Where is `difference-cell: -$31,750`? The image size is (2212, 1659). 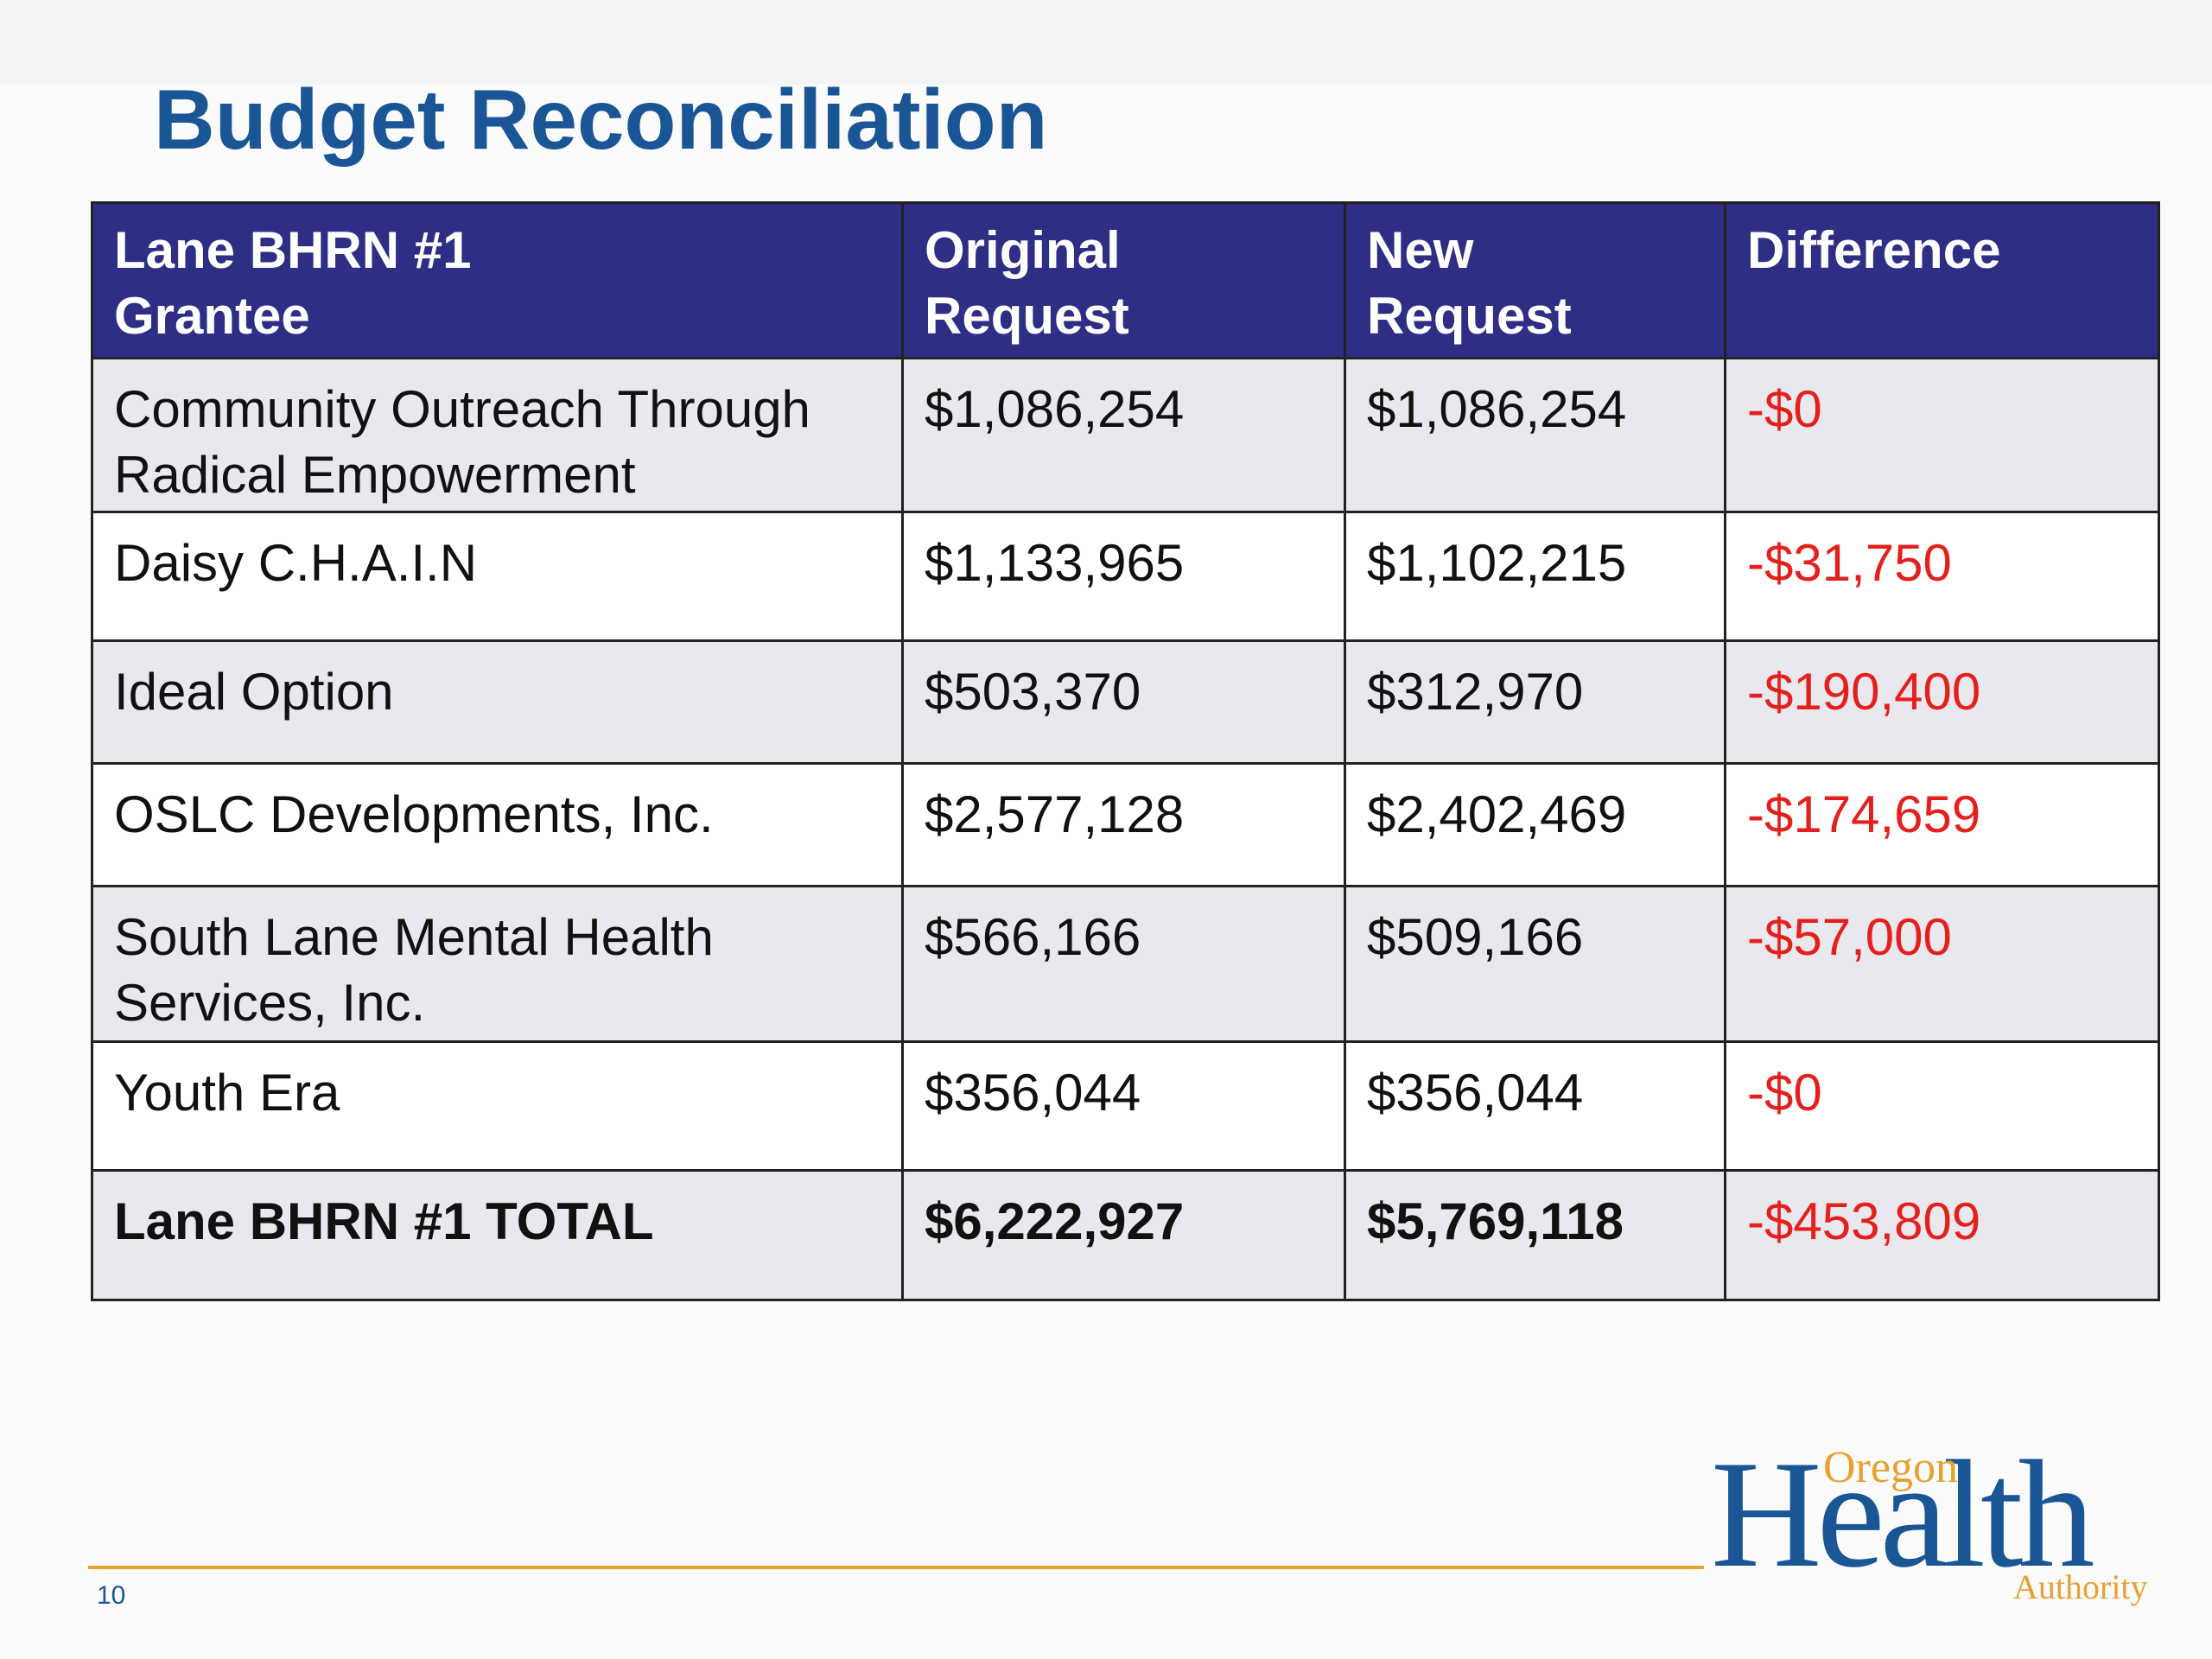
difference-cell: -$31,750 is located at coordinates (1942, 576).